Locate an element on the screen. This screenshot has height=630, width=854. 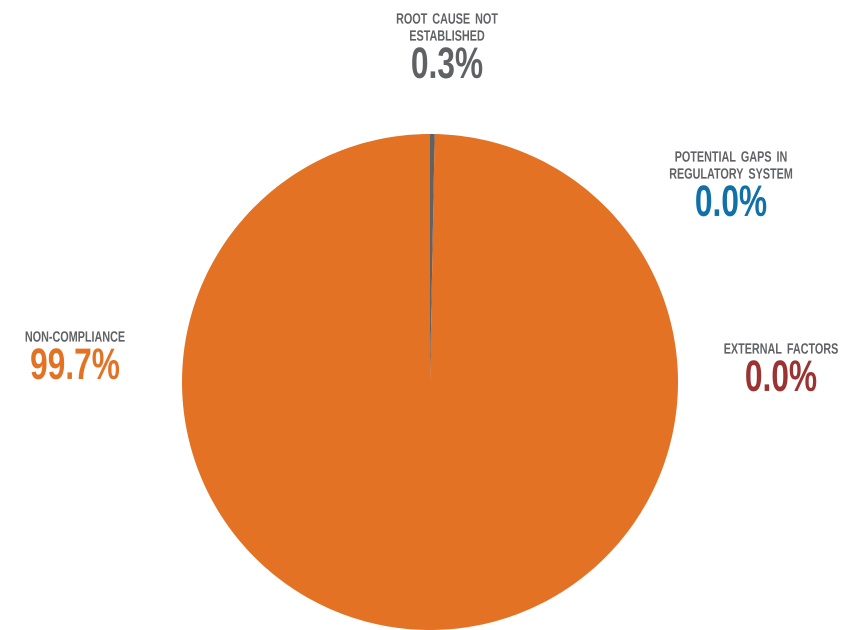
slice-label: NON-COMPLIANCE is located at coordinates (75, 336).